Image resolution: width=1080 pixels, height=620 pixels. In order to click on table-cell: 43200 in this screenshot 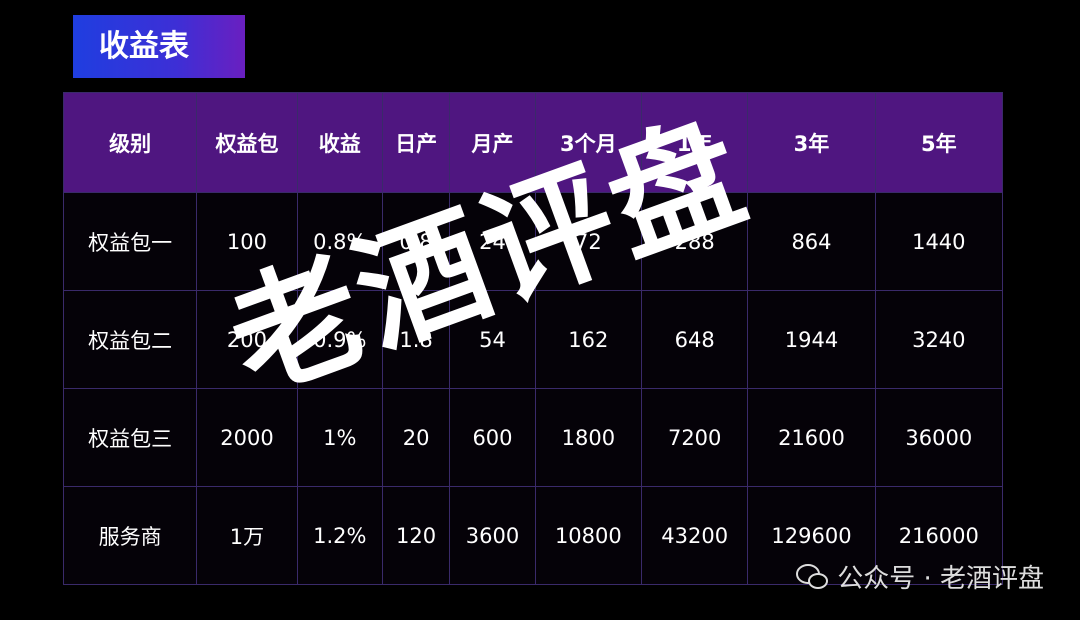, I will do `click(695, 535)`.